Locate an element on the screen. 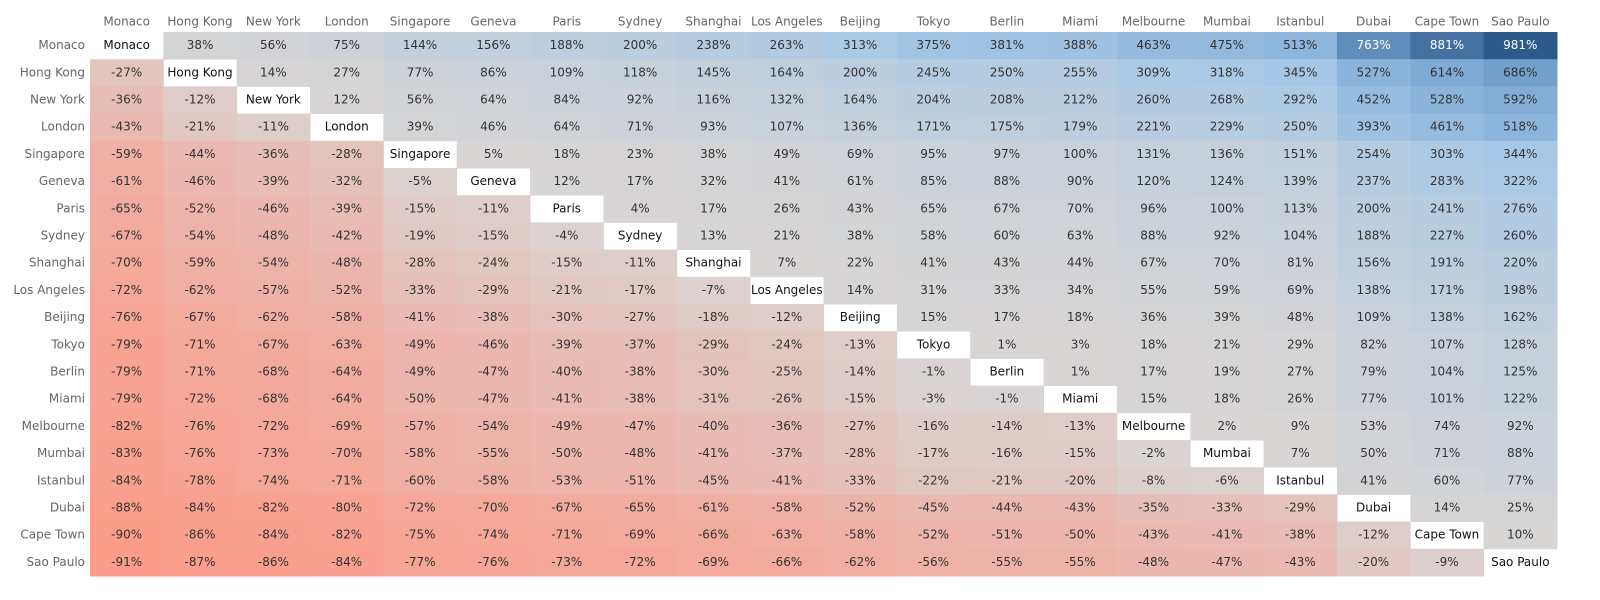 Image resolution: width=1600 pixels, height=600 pixels. cell-label: -27% is located at coordinates (126, 72).